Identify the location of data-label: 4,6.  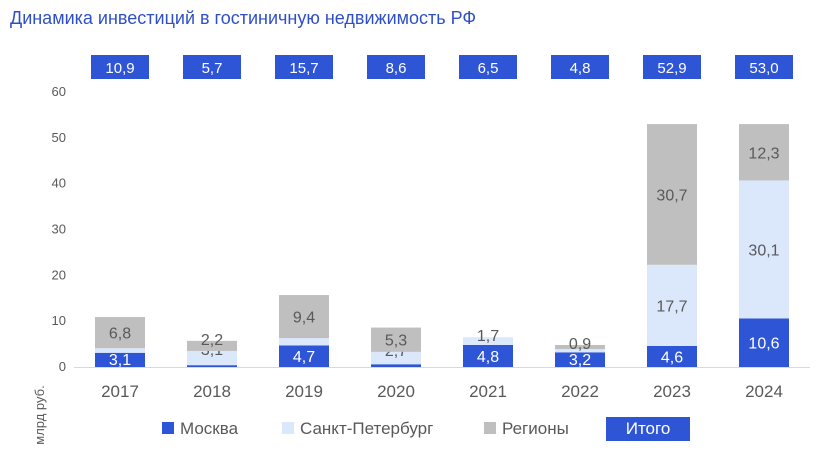
(672, 357).